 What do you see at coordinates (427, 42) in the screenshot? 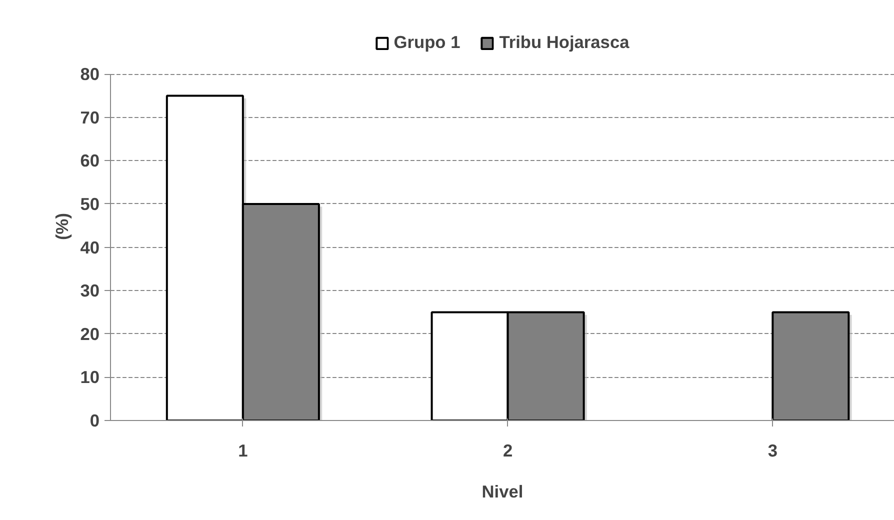
I see `legend-label: Grupo 1` at bounding box center [427, 42].